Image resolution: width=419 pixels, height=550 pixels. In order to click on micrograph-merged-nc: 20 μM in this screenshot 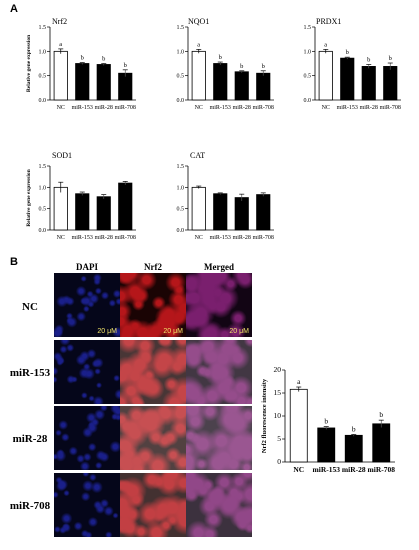, I will do `click(219, 305)`.